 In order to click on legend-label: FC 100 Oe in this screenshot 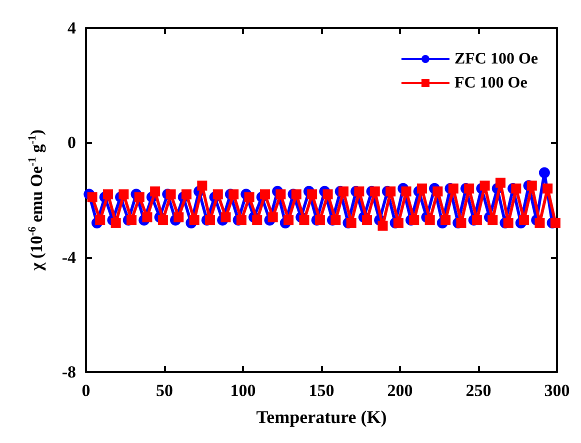, I will do `click(491, 83)`.